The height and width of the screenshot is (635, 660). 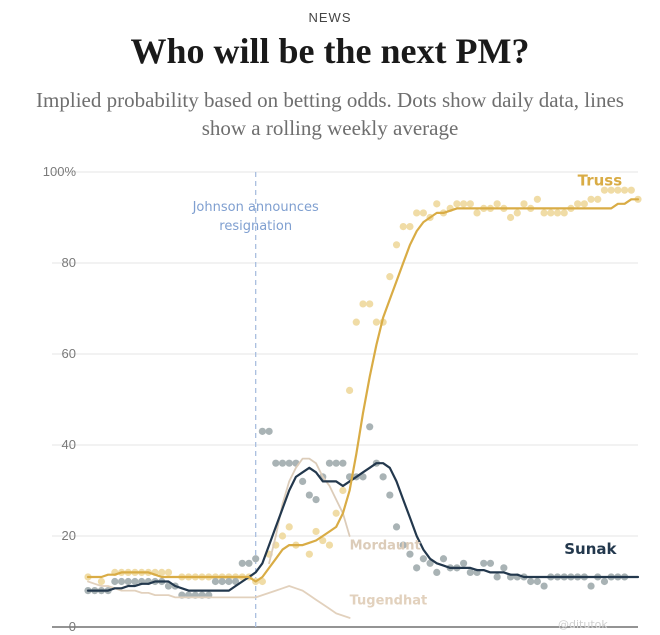 What do you see at coordinates (389, 600) in the screenshot?
I see `tugendhat-label: Tugendhat` at bounding box center [389, 600].